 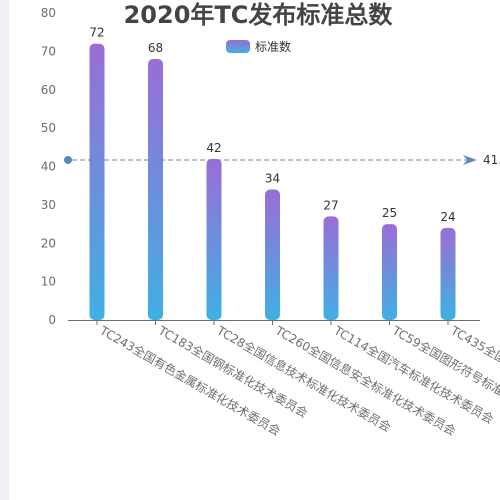 What do you see at coordinates (447, 217) in the screenshot?
I see `bar-value-label: 24` at bounding box center [447, 217].